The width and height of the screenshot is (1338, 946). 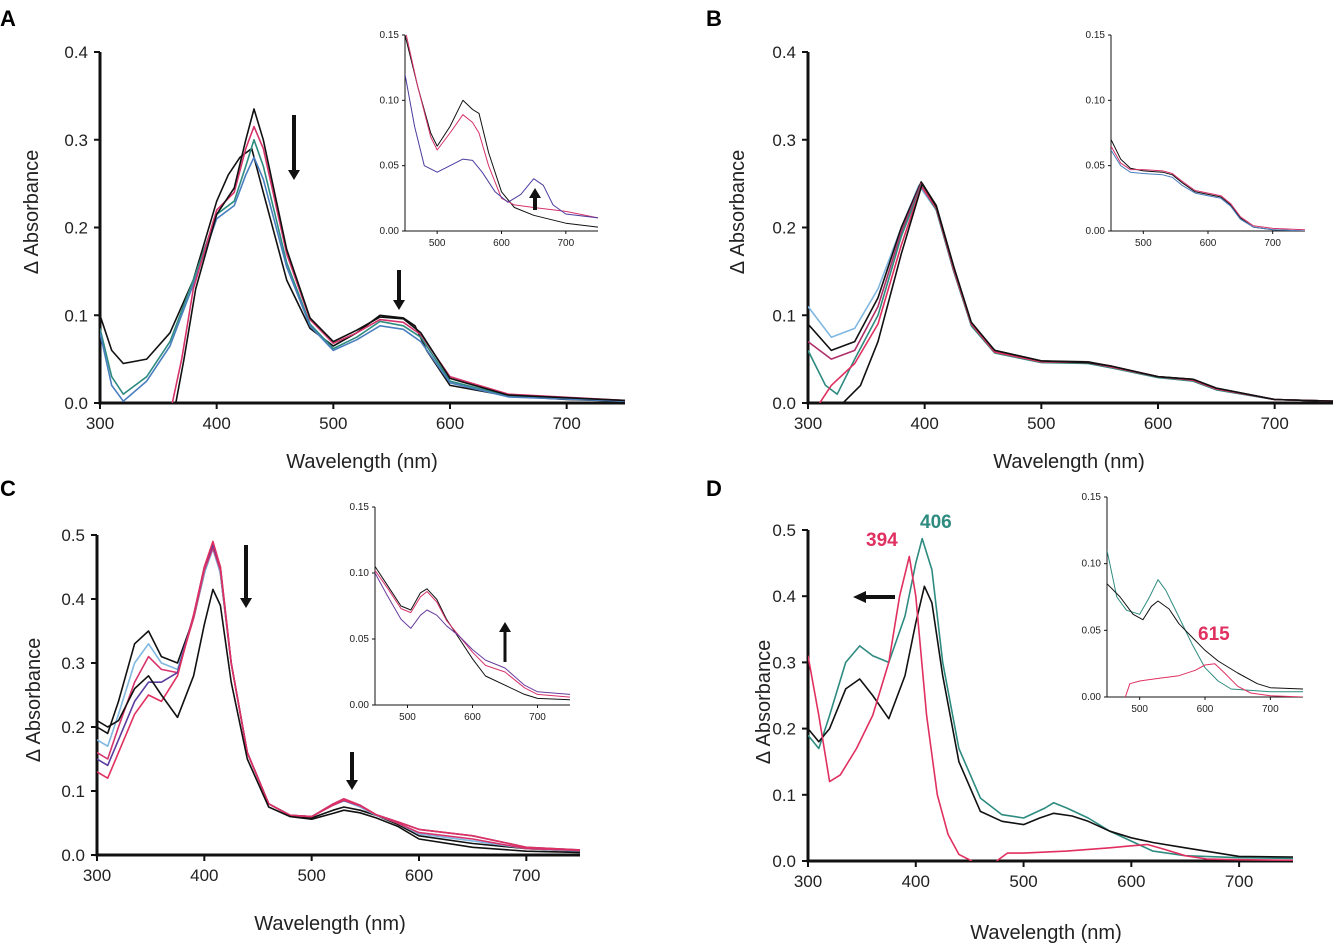 What do you see at coordinates (76, 403) in the screenshot?
I see `panel-A-ytick-label: 0.0` at bounding box center [76, 403].